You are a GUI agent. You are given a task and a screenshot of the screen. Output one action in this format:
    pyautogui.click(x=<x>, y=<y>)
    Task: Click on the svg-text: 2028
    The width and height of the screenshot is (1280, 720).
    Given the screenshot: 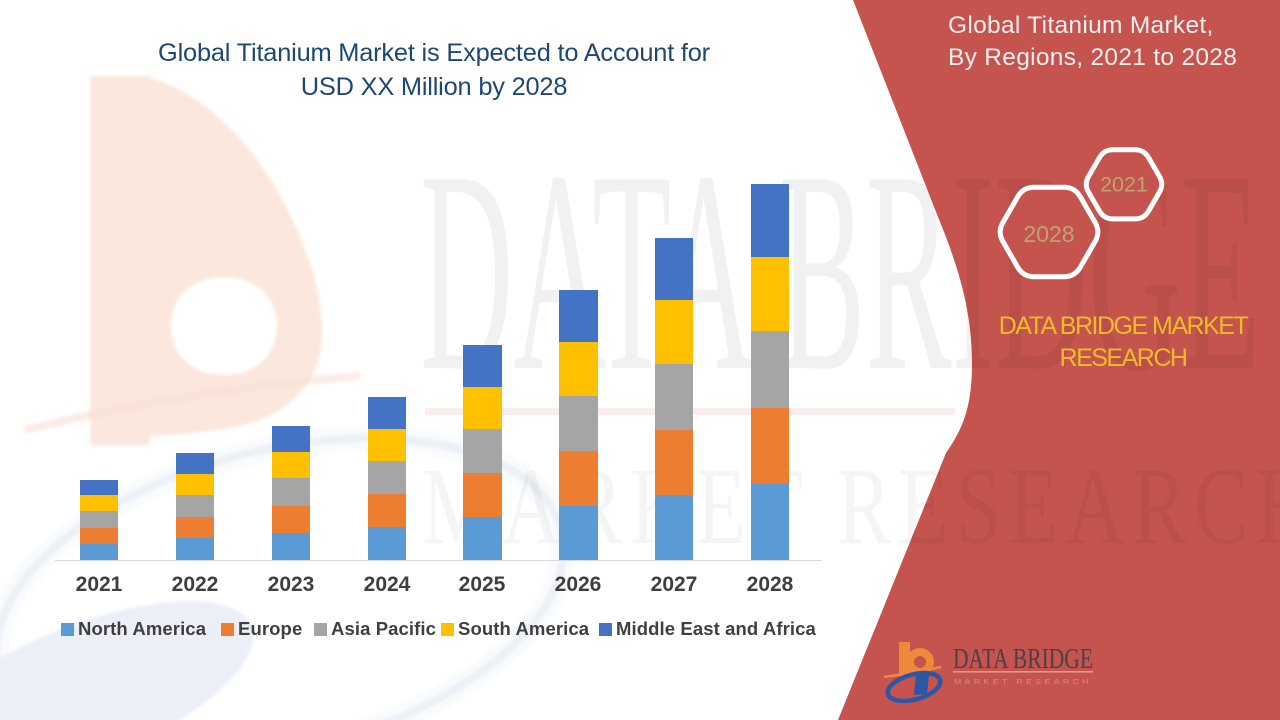 What is the action you would take?
    pyautogui.click(x=1048, y=234)
    